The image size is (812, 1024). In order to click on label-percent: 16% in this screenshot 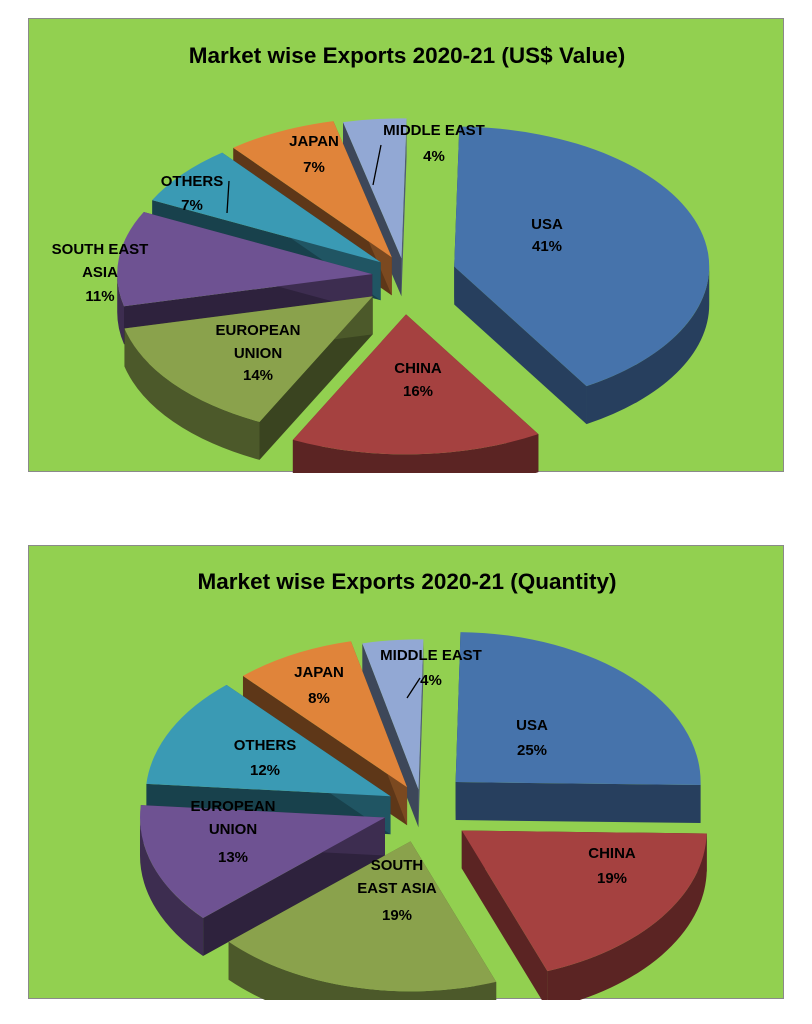, I will do `click(418, 391)`.